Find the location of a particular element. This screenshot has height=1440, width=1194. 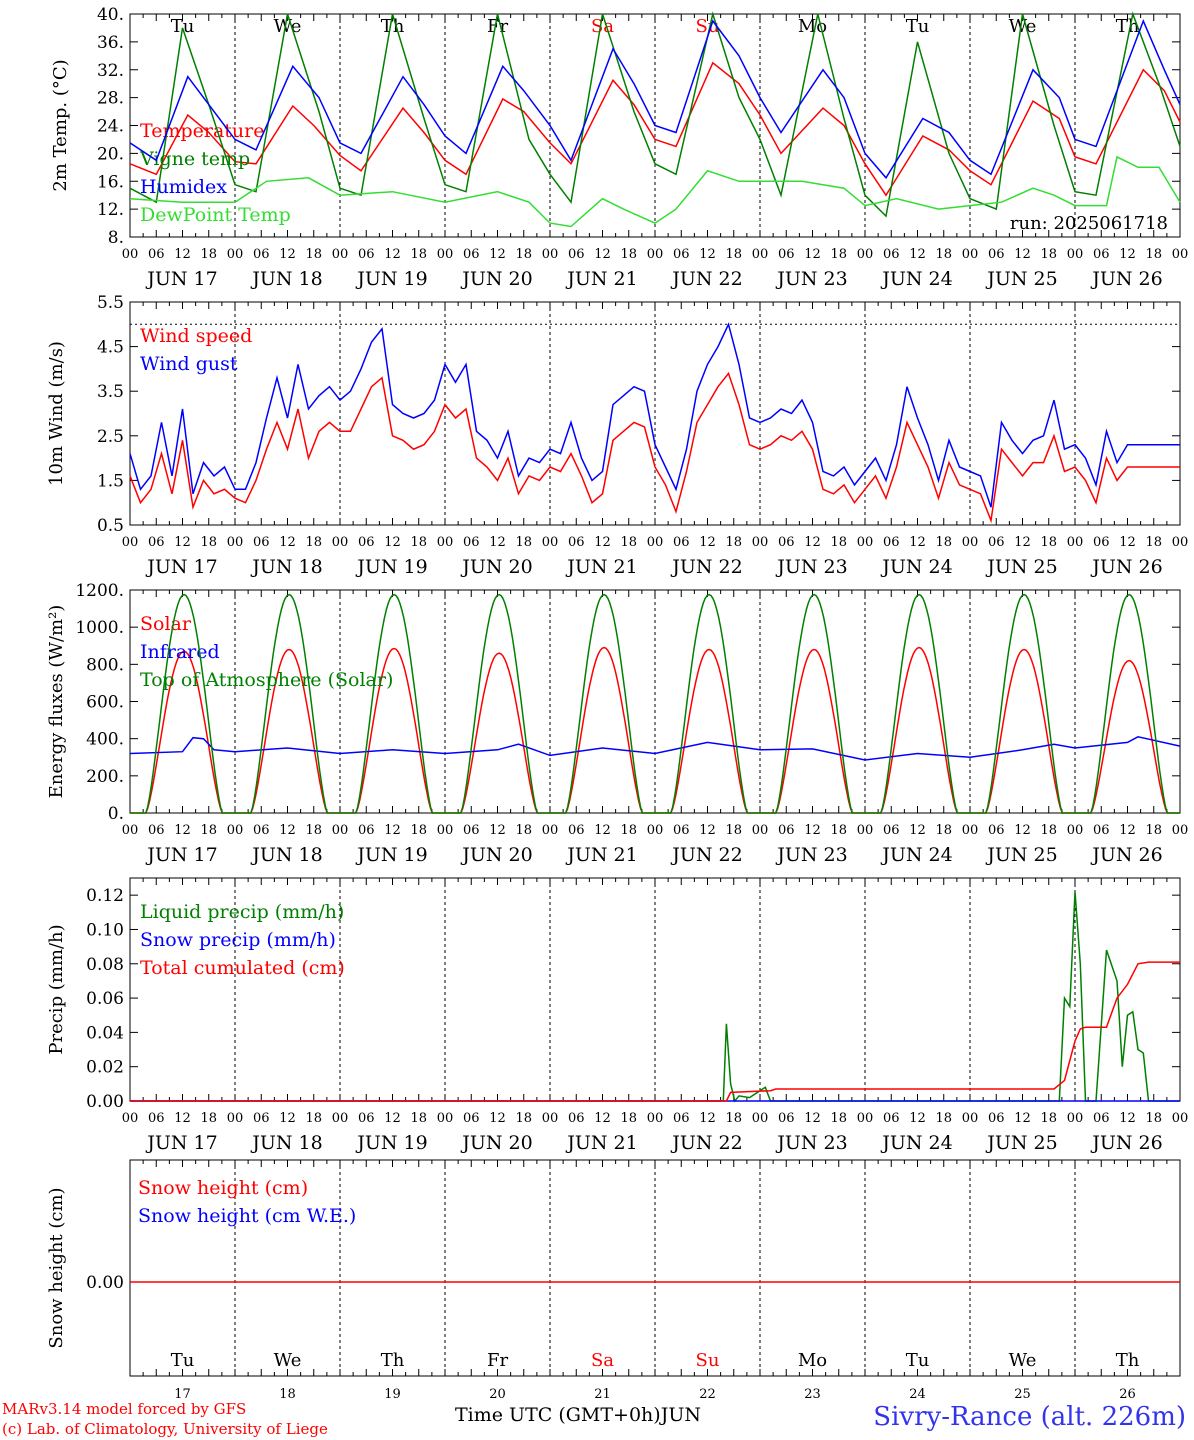

x-day-label: JUN 22 is located at coordinates (706, 567).